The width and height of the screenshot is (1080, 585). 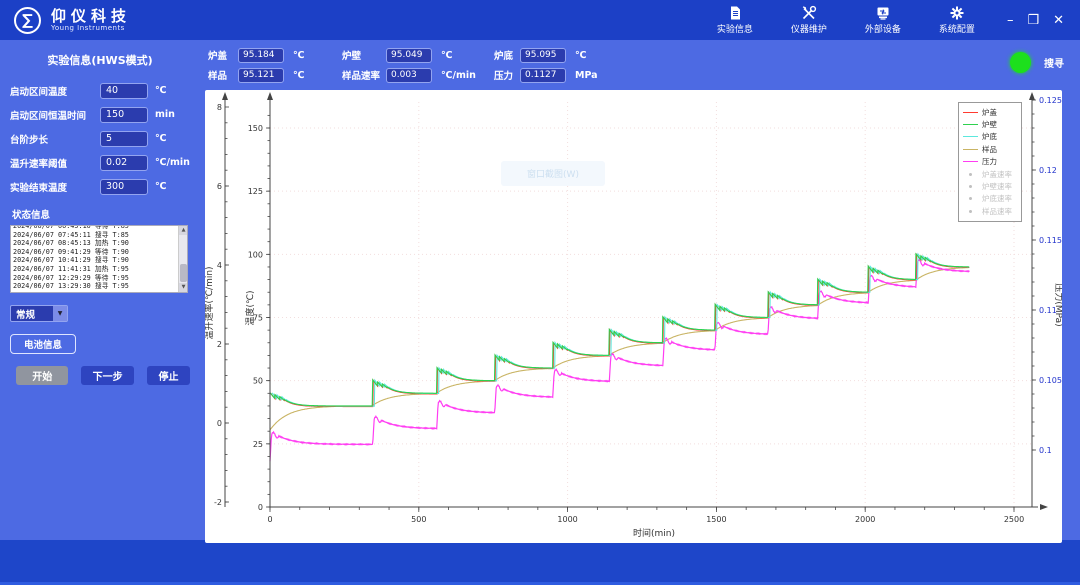 I want to click on end-temp-input: 300, so click(x=124, y=186).